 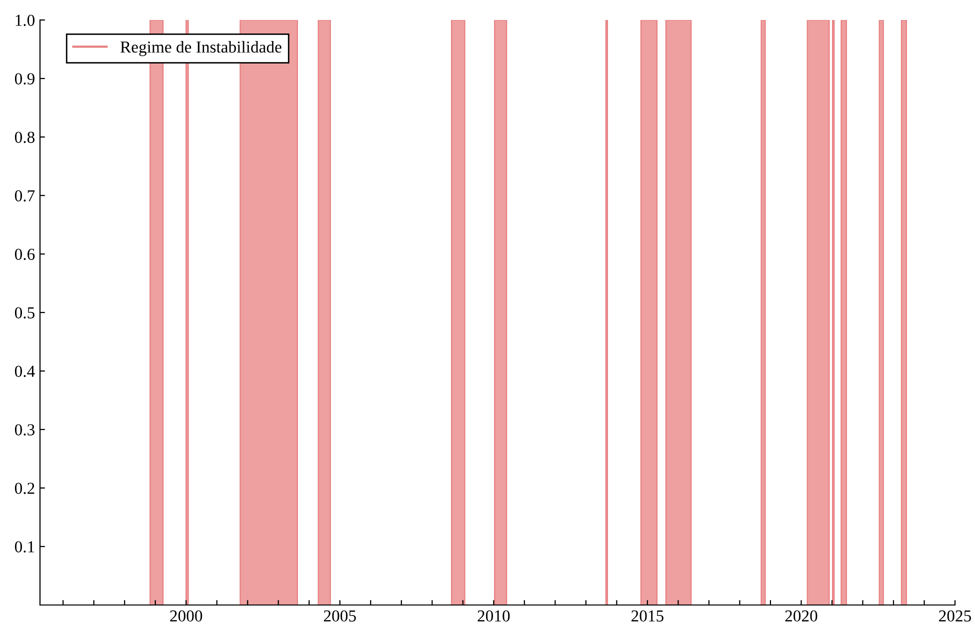 I want to click on x-tick-label: 2015, so click(x=648, y=616).